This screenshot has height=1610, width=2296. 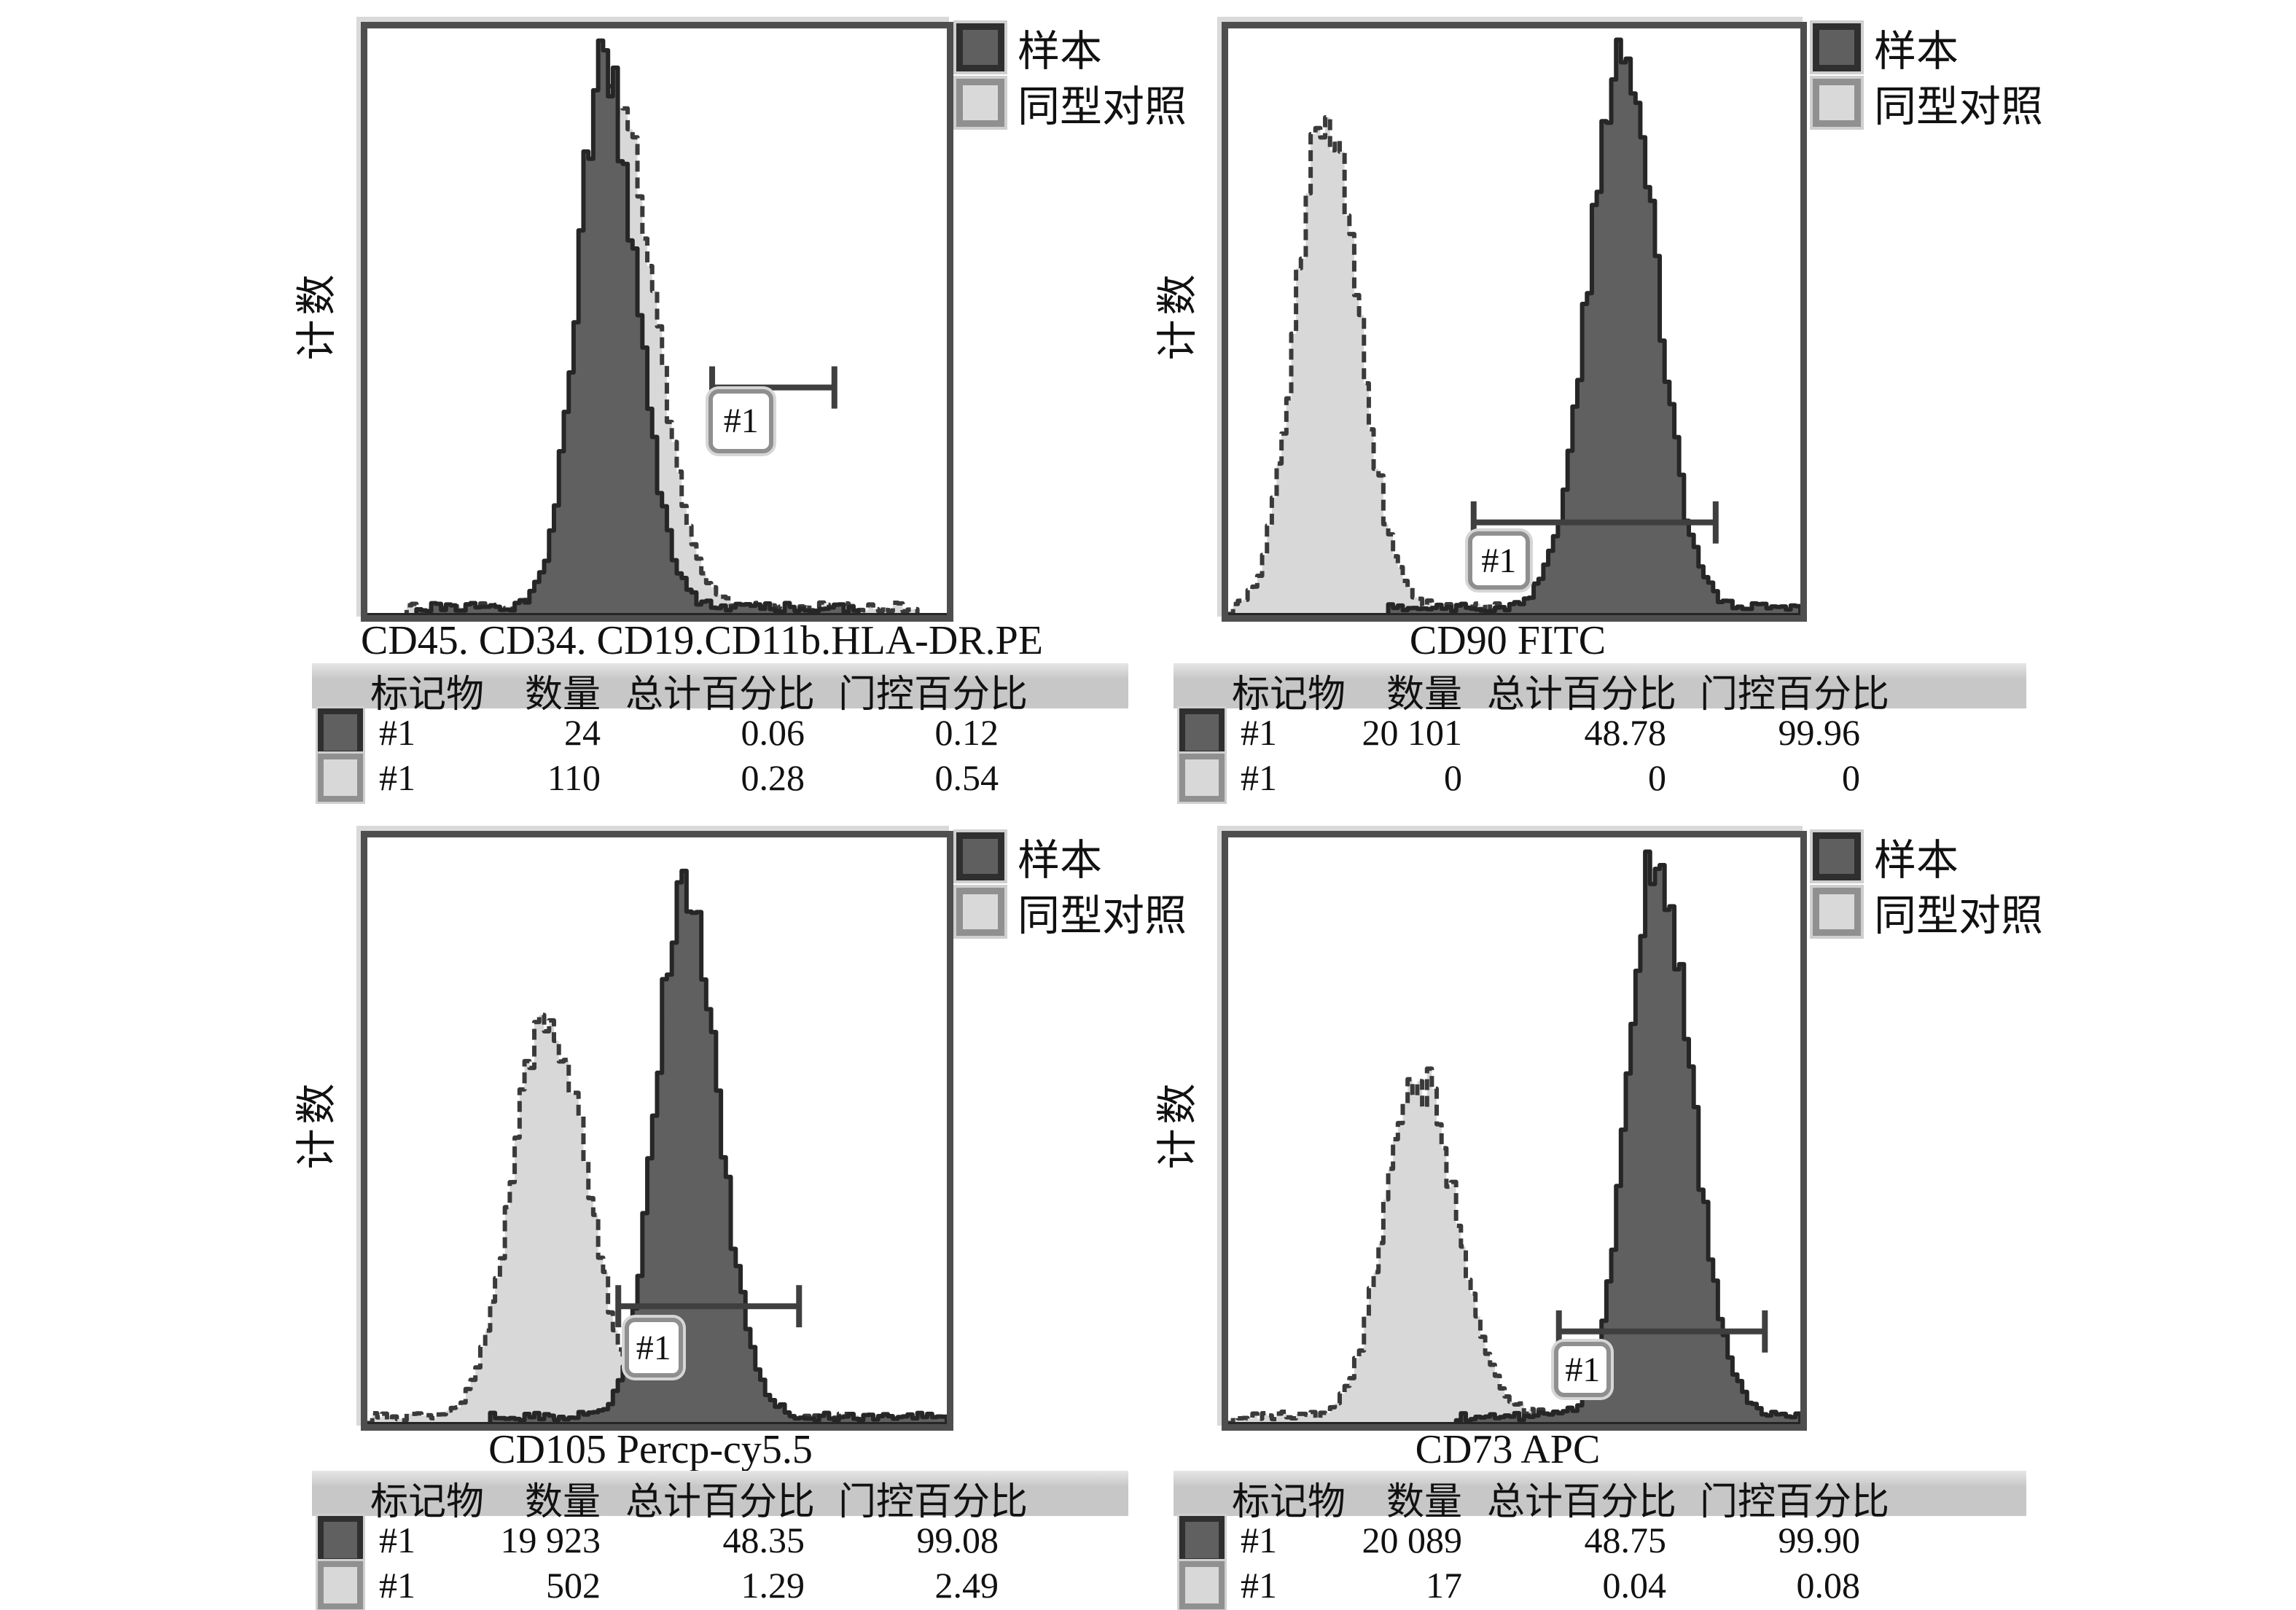 I want to click on count-value: 110, so click(x=574, y=777).